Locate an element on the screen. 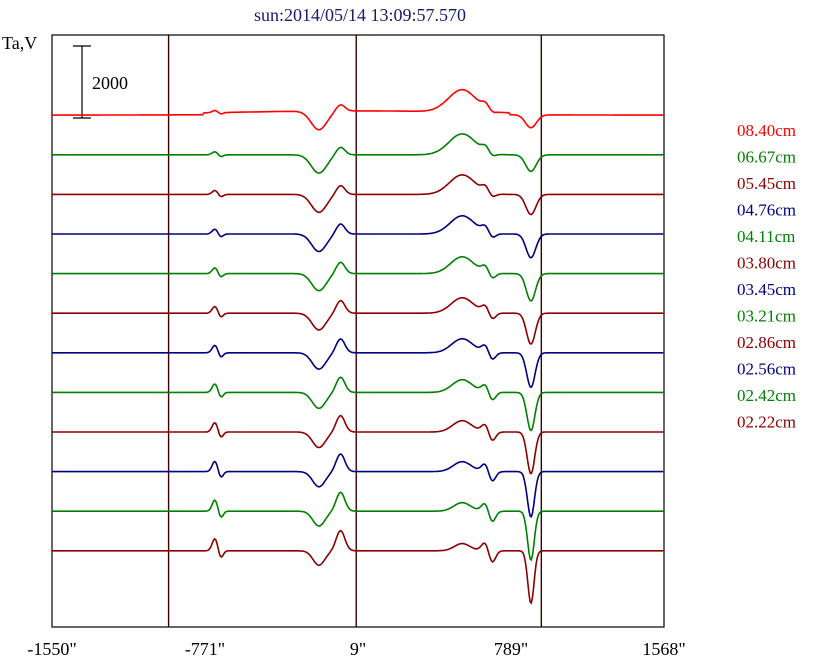  legend-entry: 08.40cm is located at coordinates (766, 130).